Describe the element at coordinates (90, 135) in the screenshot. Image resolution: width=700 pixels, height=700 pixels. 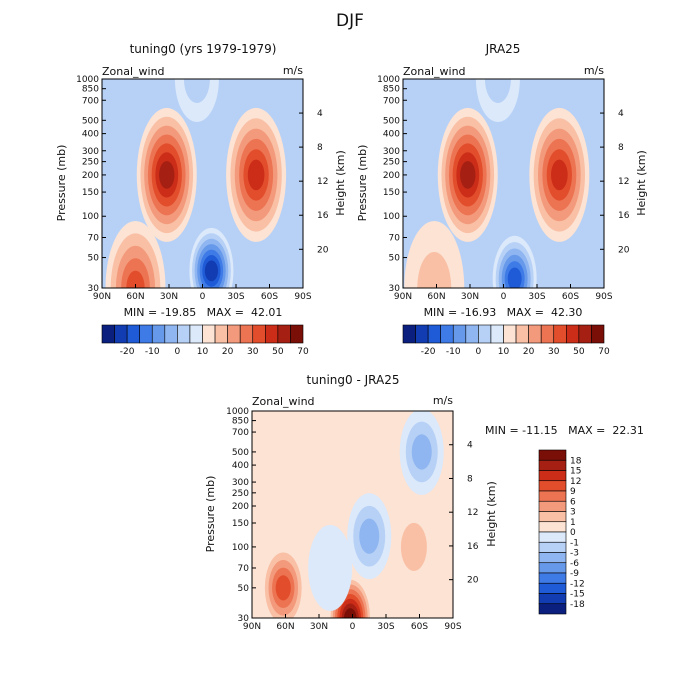
I see `pressure-tick-label: 400` at that location.